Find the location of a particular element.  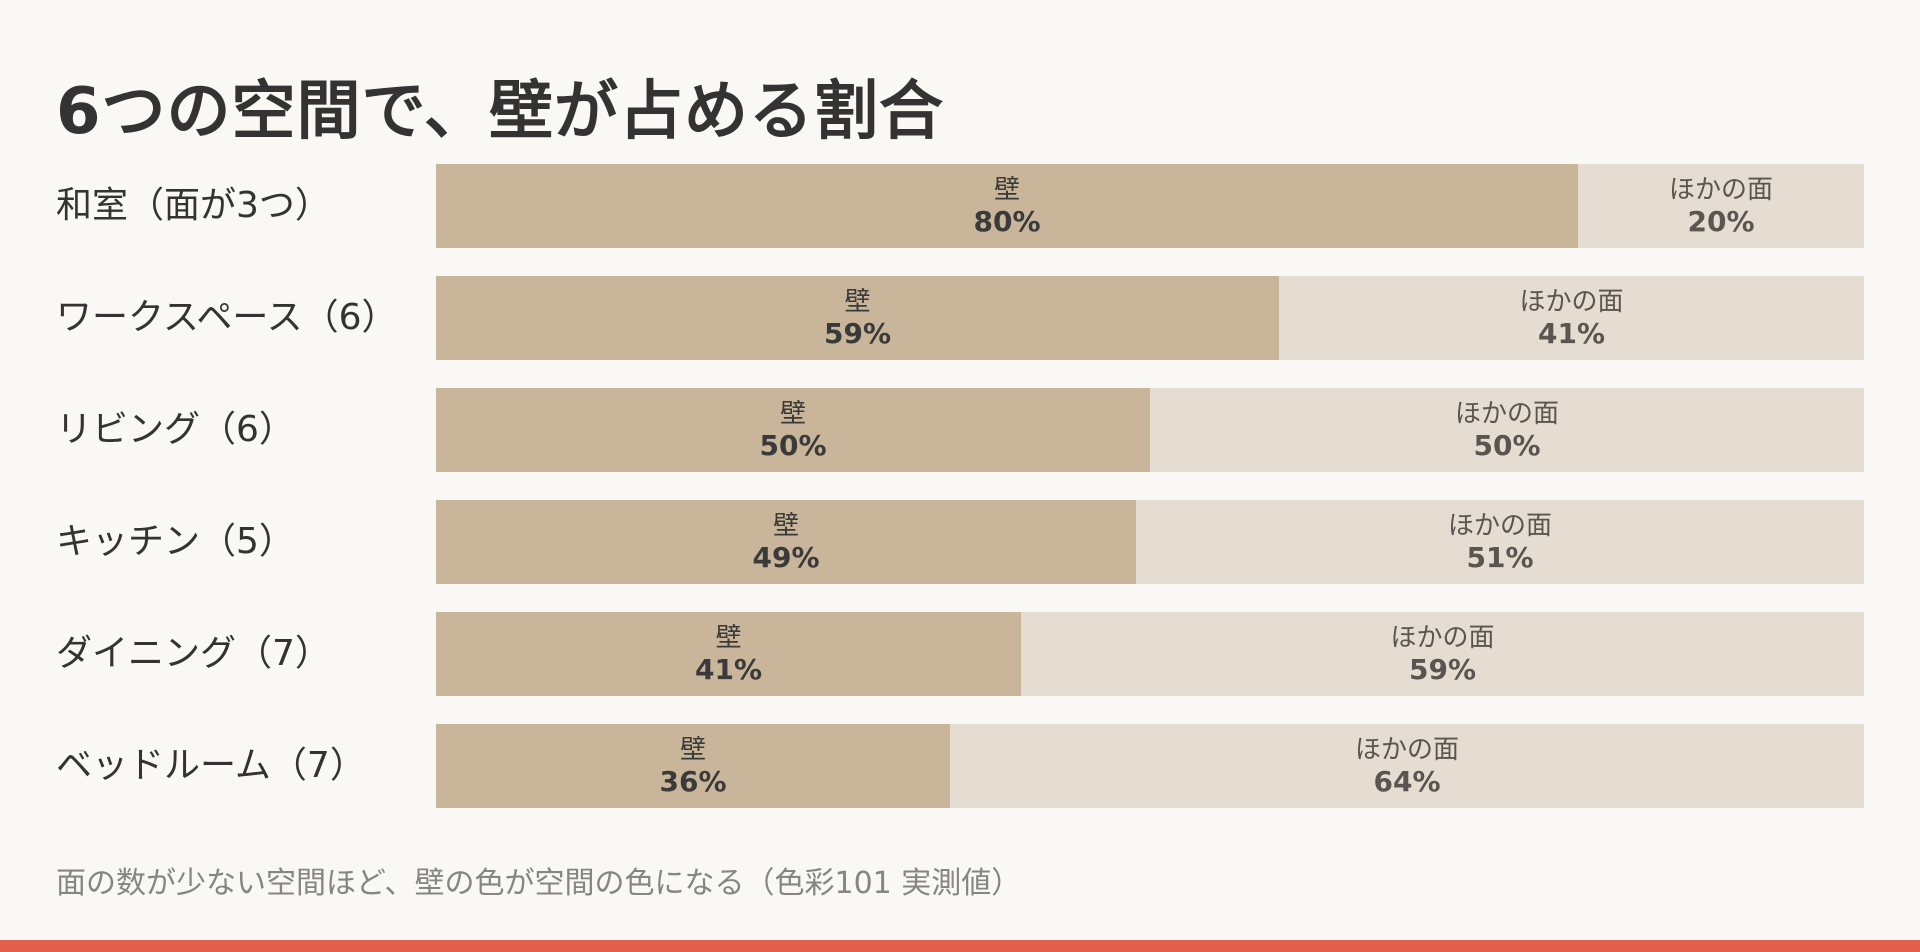

bar-other: ほかの面 41% is located at coordinates (1571, 318).